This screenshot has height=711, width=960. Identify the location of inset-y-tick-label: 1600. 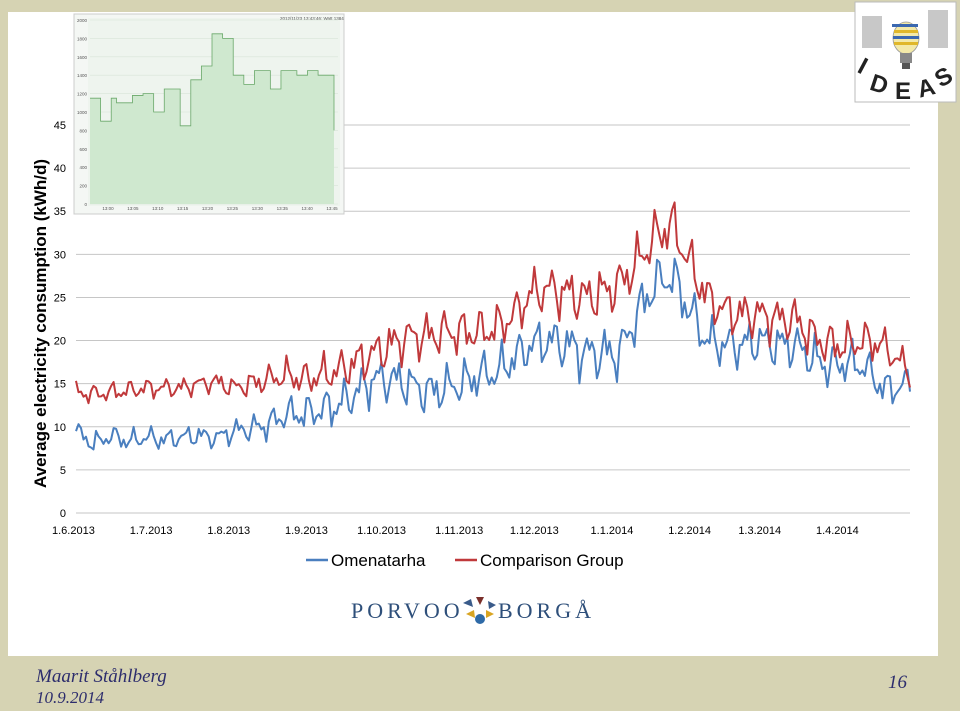
(82, 57).